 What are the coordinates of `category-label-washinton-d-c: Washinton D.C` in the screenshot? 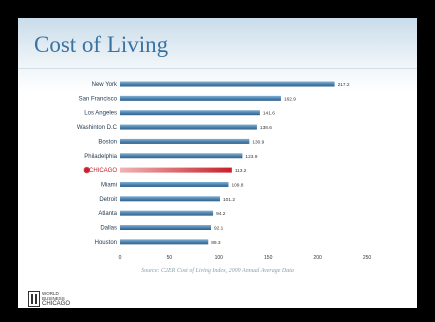 It's located at (97, 128).